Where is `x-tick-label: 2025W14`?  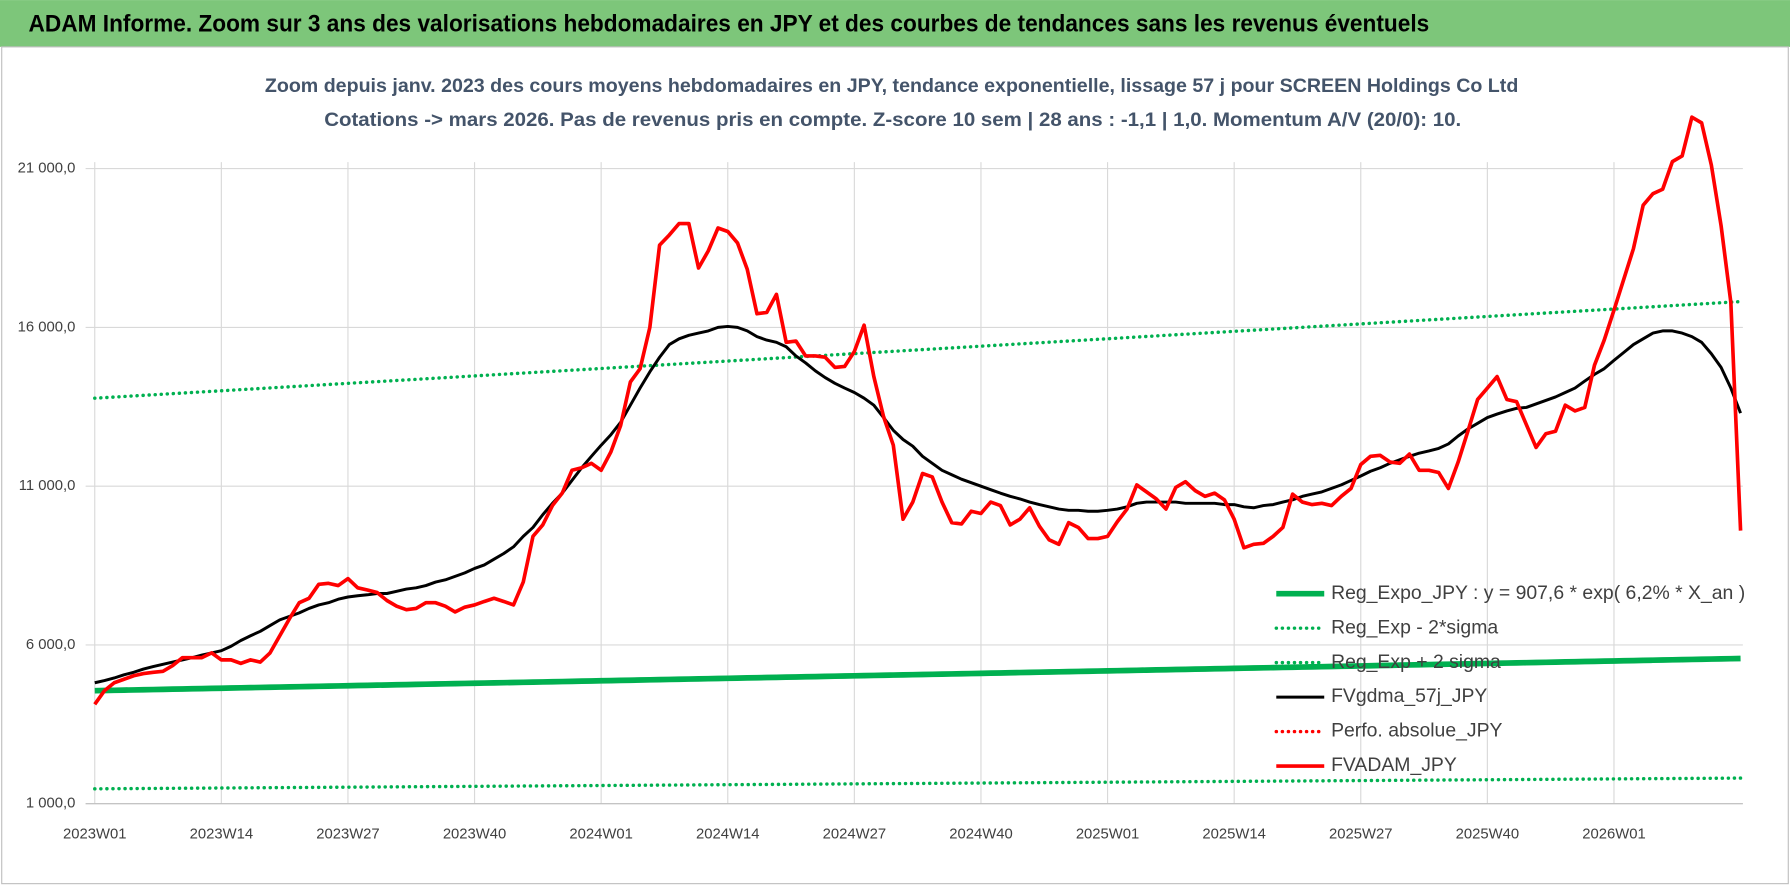
x-tick-label: 2025W14 is located at coordinates (1233, 834).